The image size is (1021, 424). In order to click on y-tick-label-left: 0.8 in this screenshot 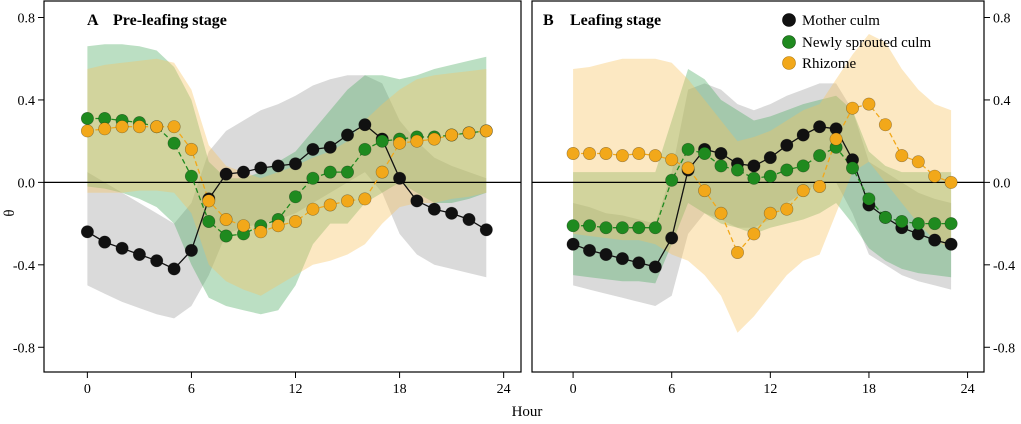, I will do `click(27, 18)`.